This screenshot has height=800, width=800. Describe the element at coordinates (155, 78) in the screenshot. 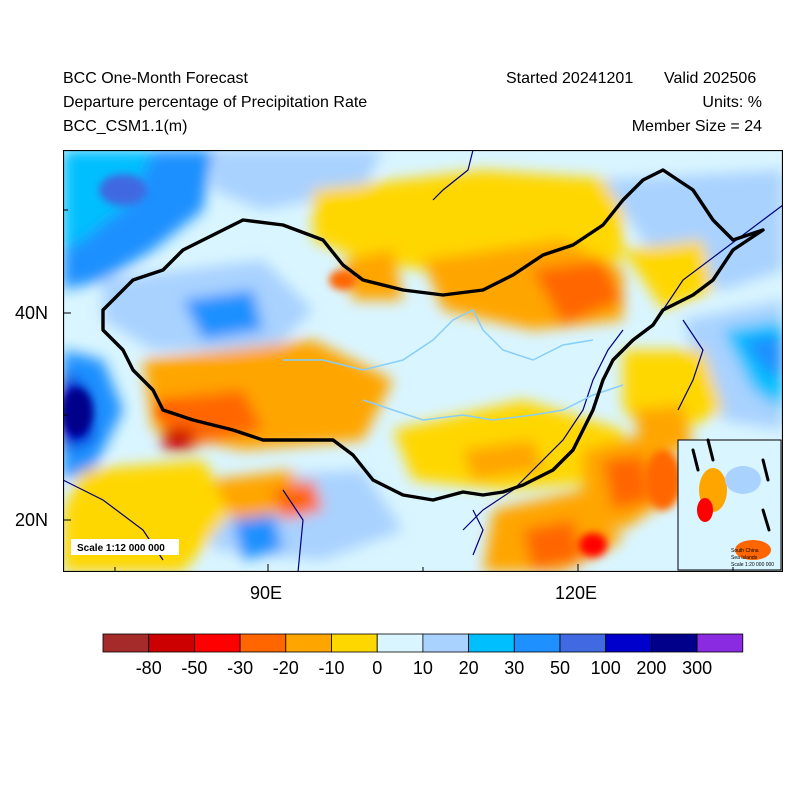

I see `plot-title: BCC One-Month Forecast` at that location.